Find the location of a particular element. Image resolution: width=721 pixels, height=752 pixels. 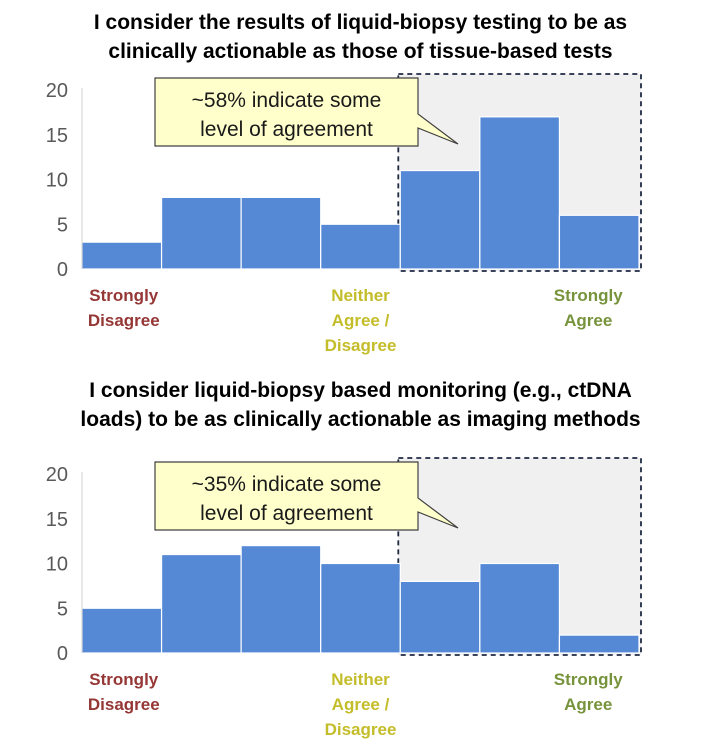

chart1-category-label-middle-line-1: Neither is located at coordinates (360, 295).